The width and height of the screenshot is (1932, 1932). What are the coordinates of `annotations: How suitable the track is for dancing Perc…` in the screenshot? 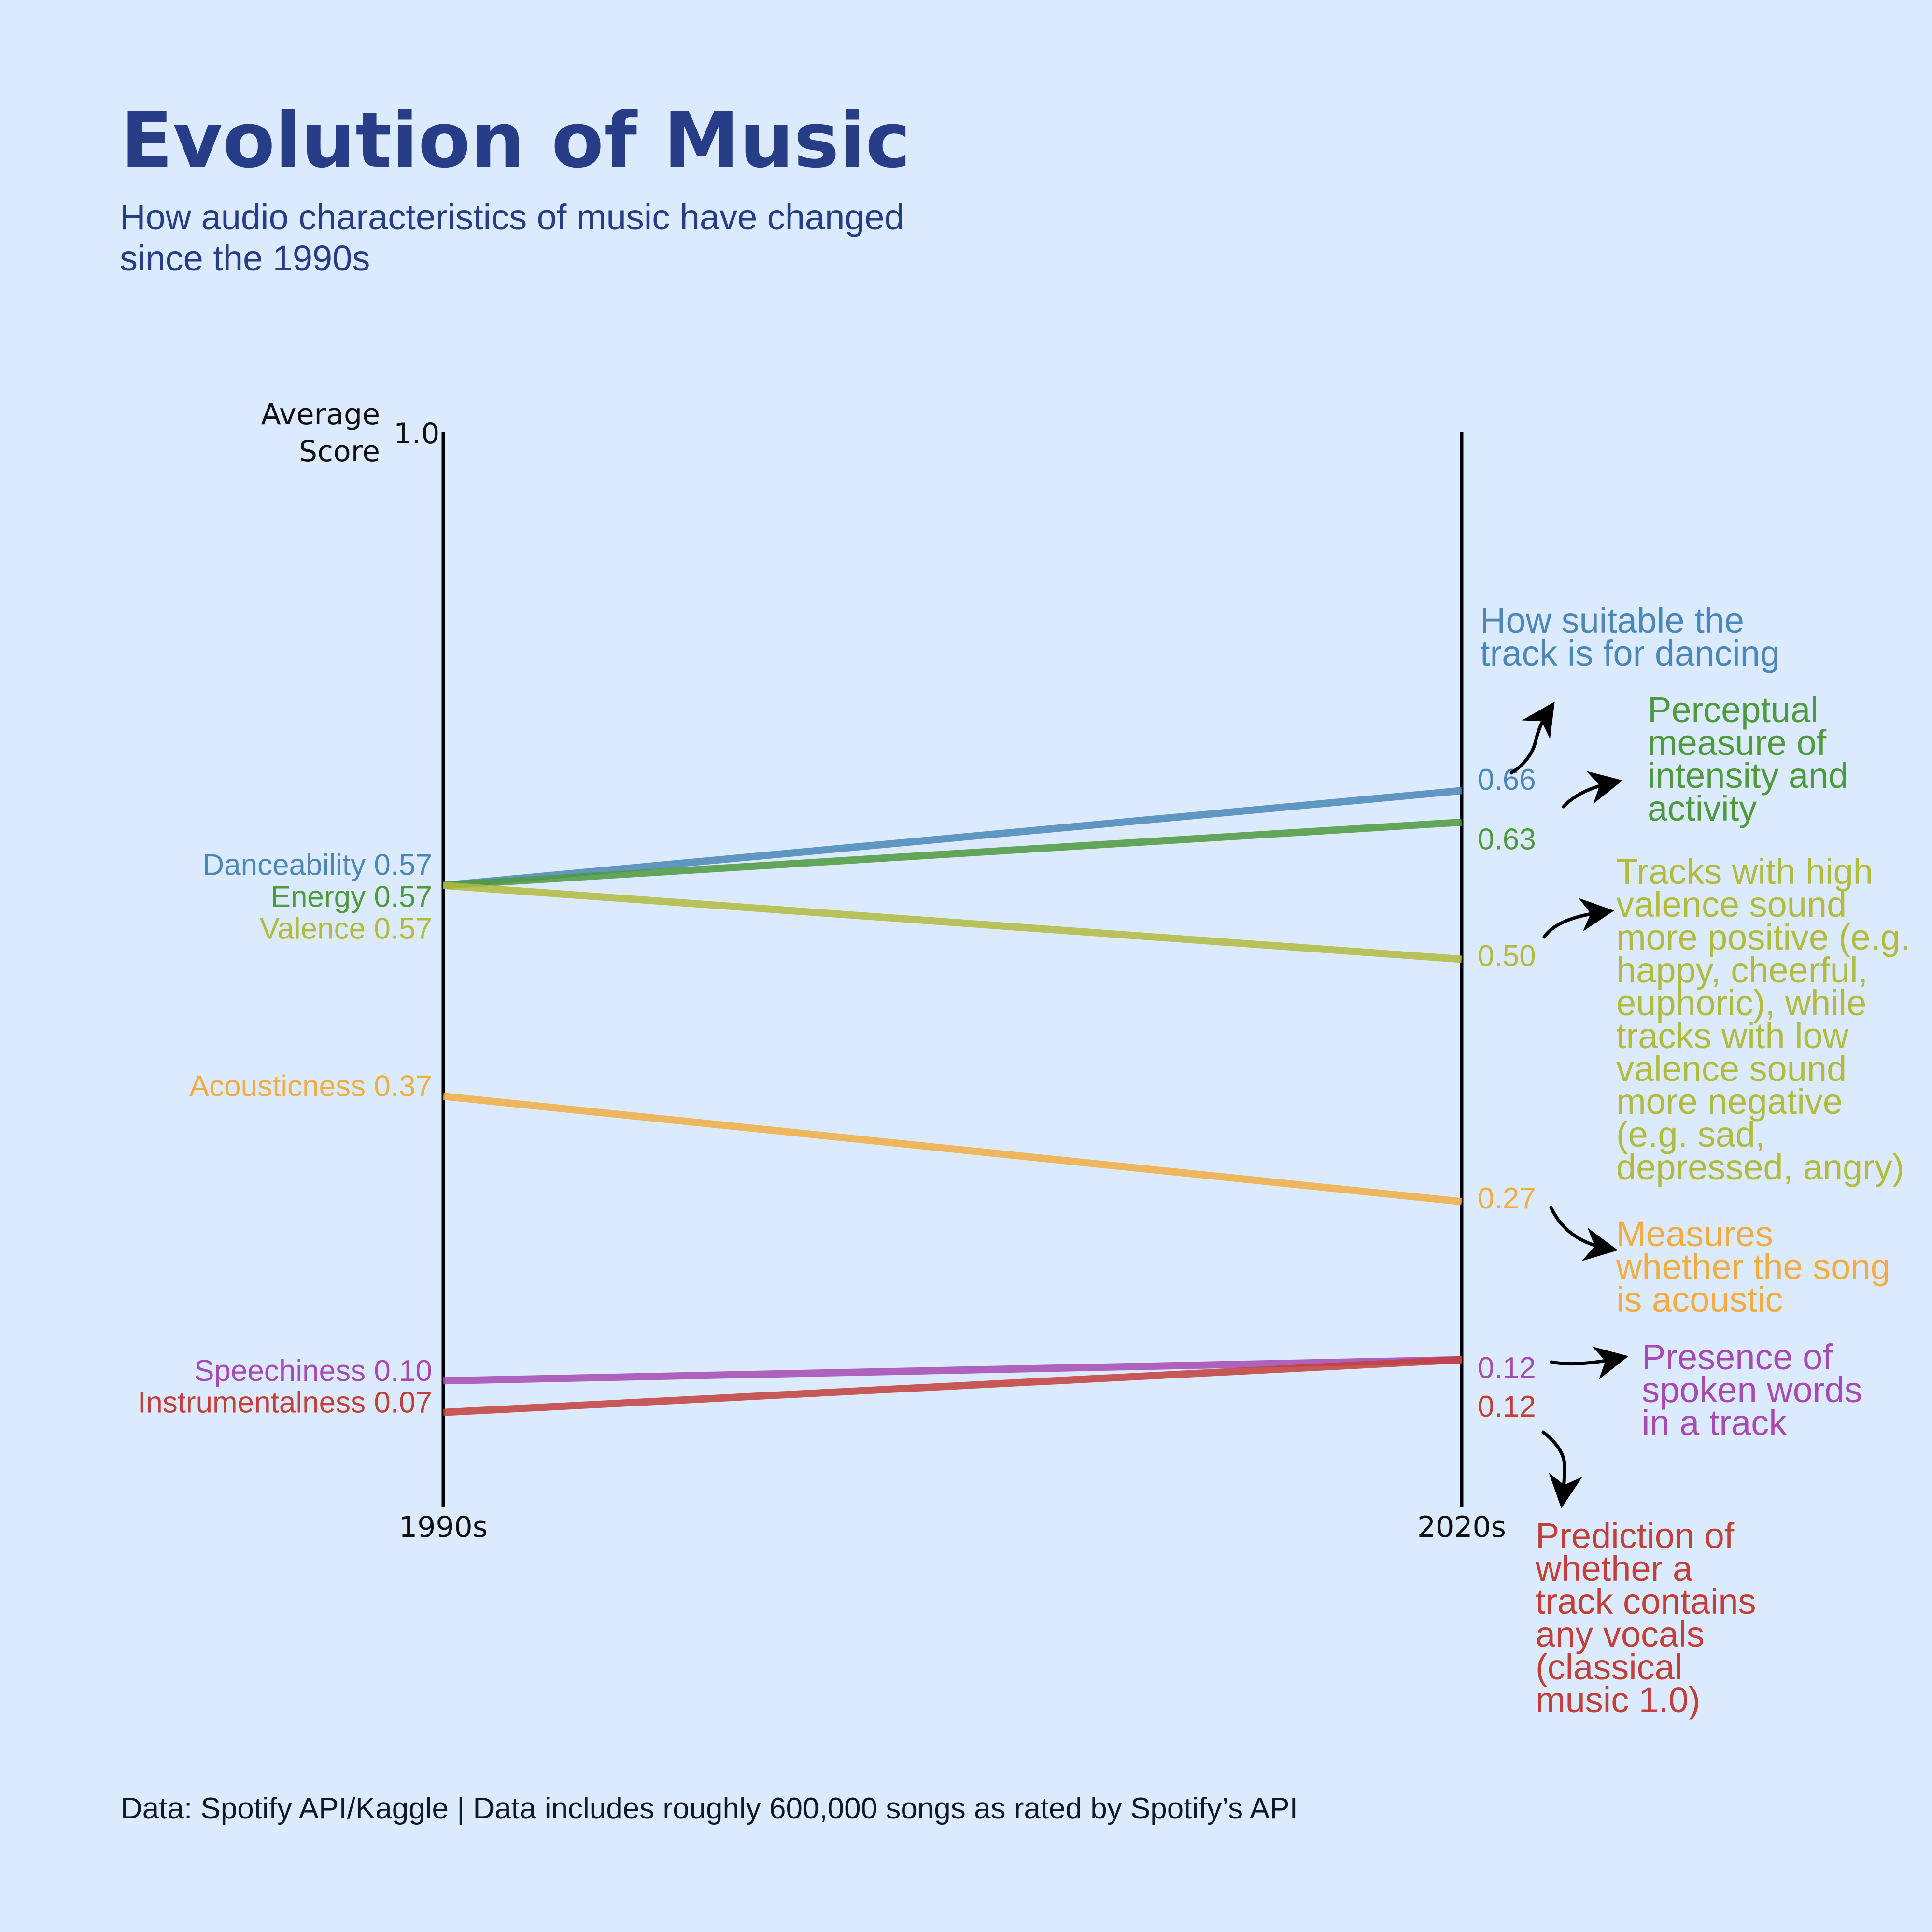 It's located at (1695, 1160).